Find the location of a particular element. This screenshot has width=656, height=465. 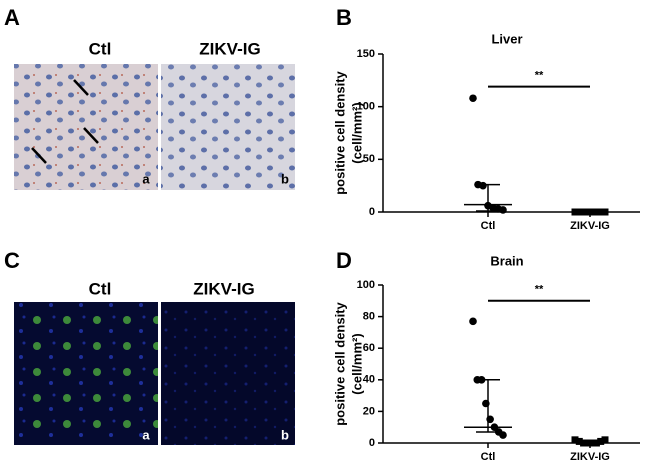

arrows is located at coordinates (65, 121).